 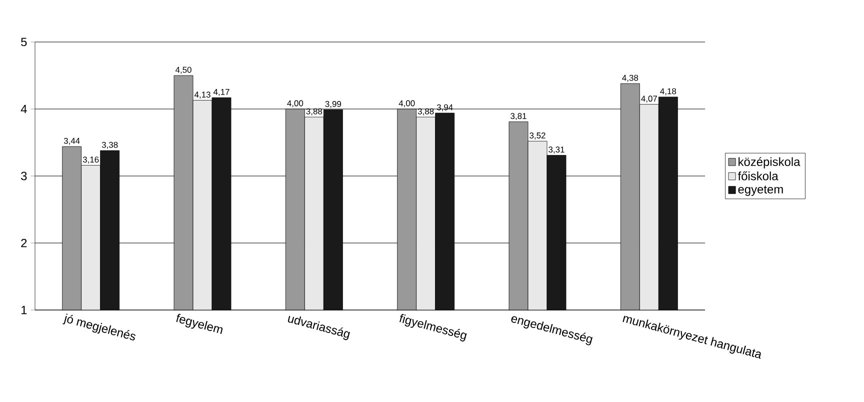 What do you see at coordinates (668, 92) in the screenshot?
I see `data-label: 4,18` at bounding box center [668, 92].